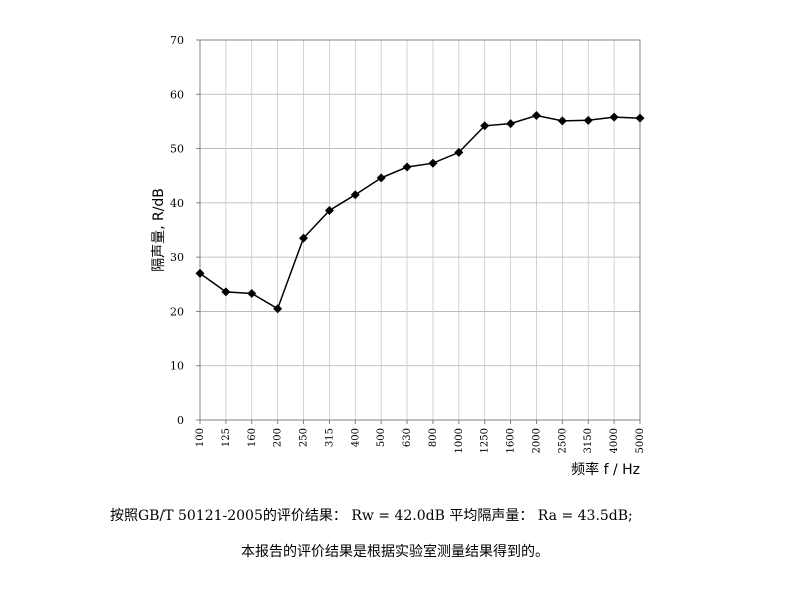  What do you see at coordinates (485, 440) in the screenshot?
I see `x-tick-label: 1250` at bounding box center [485, 440].